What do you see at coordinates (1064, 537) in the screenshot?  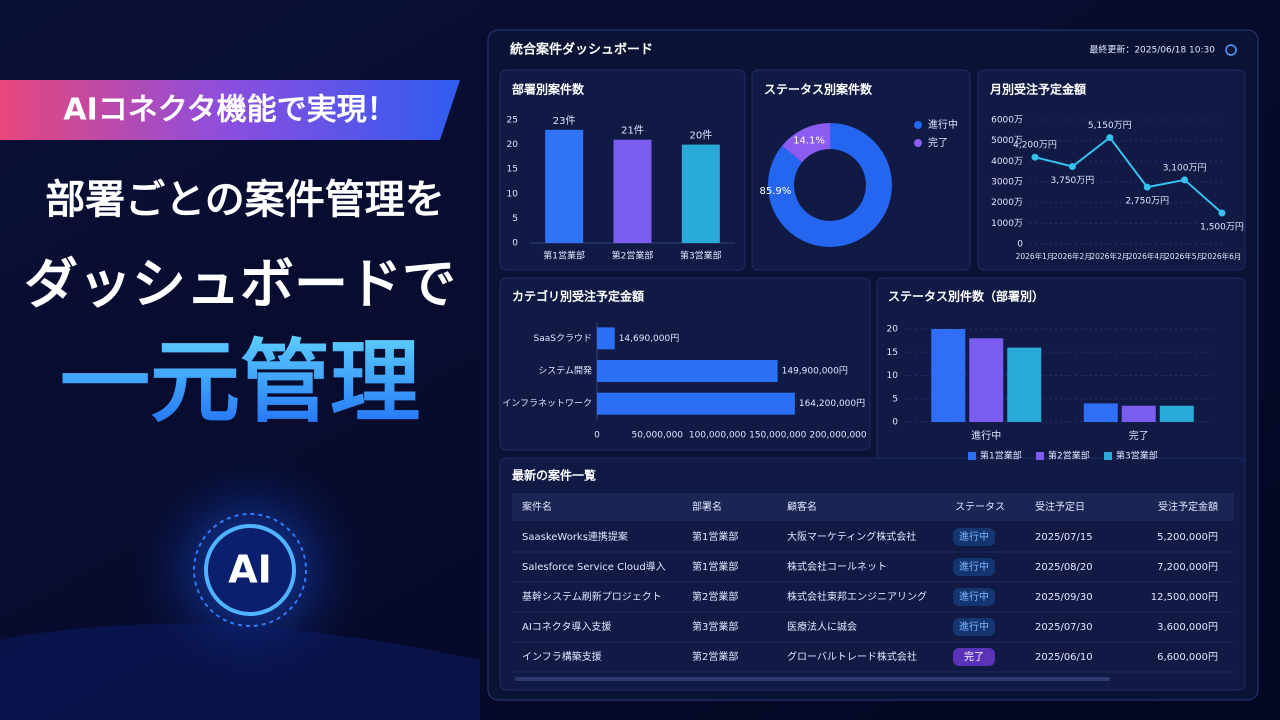 I see `cell: 2025/07/15` at bounding box center [1064, 537].